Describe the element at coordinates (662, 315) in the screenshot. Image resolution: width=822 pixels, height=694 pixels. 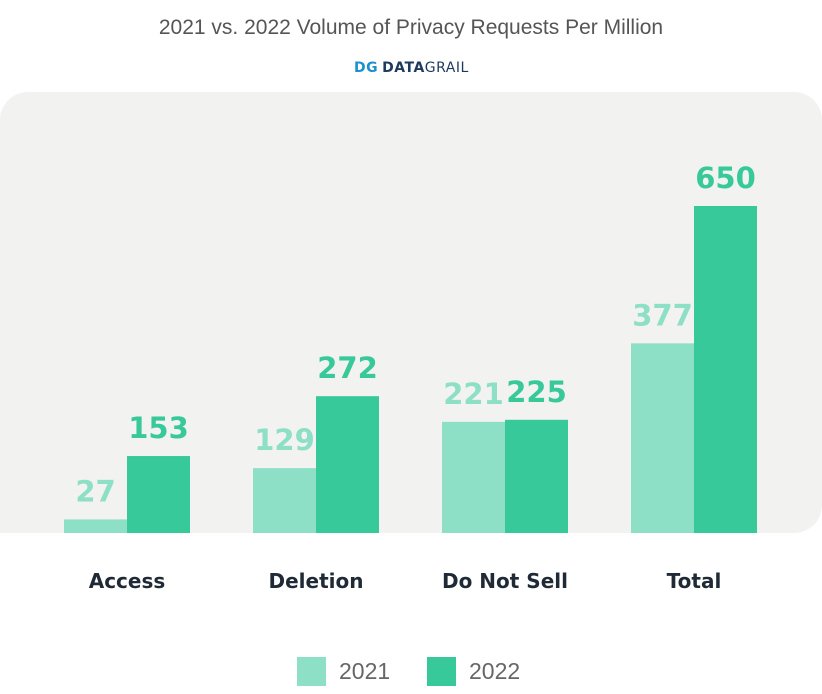
I see `data-label: 377` at that location.